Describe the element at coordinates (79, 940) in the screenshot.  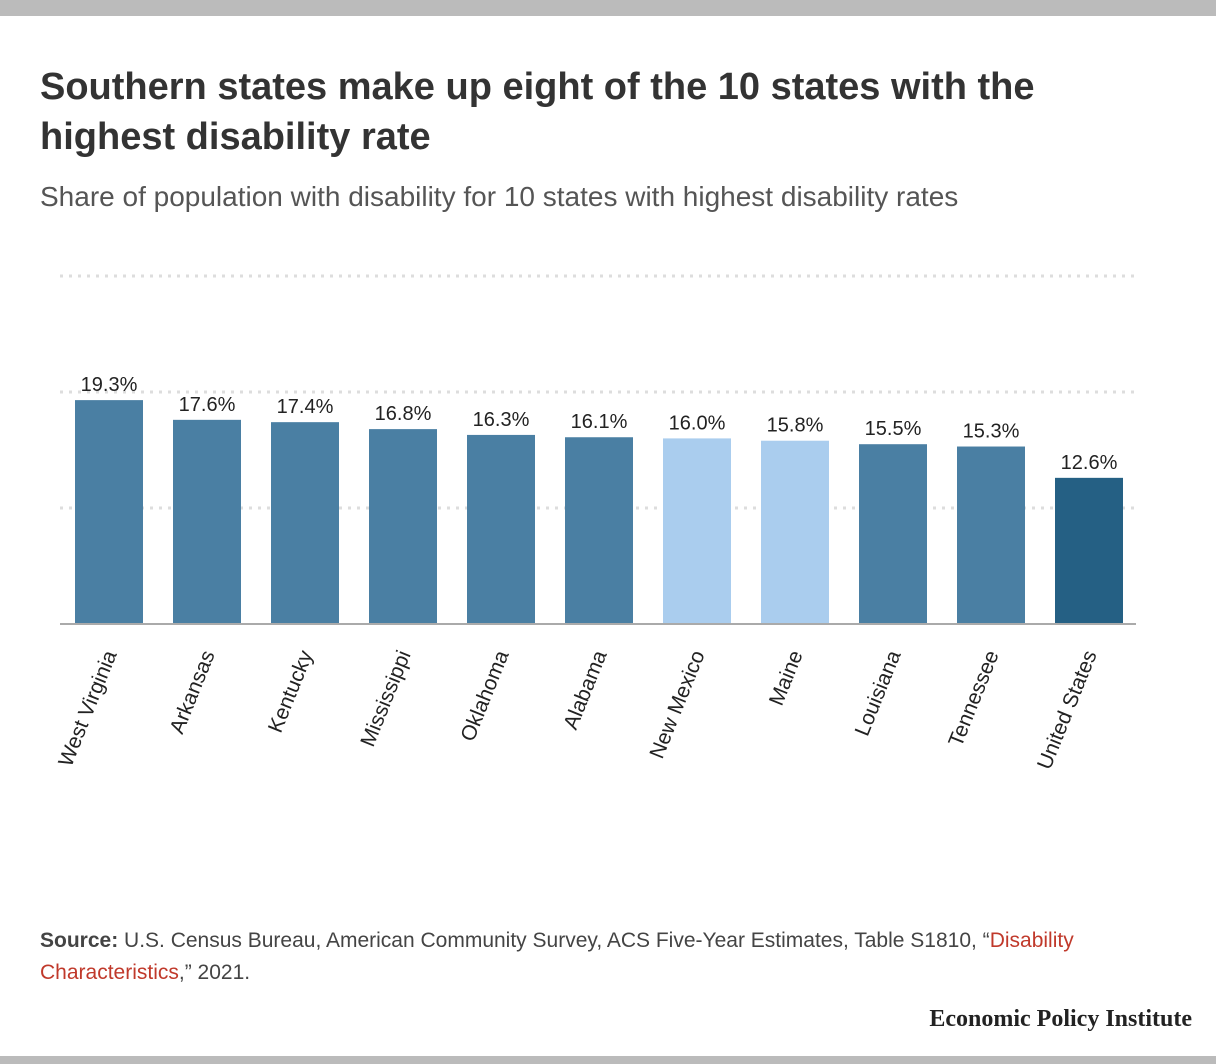
I see `source-label: Source:` at that location.